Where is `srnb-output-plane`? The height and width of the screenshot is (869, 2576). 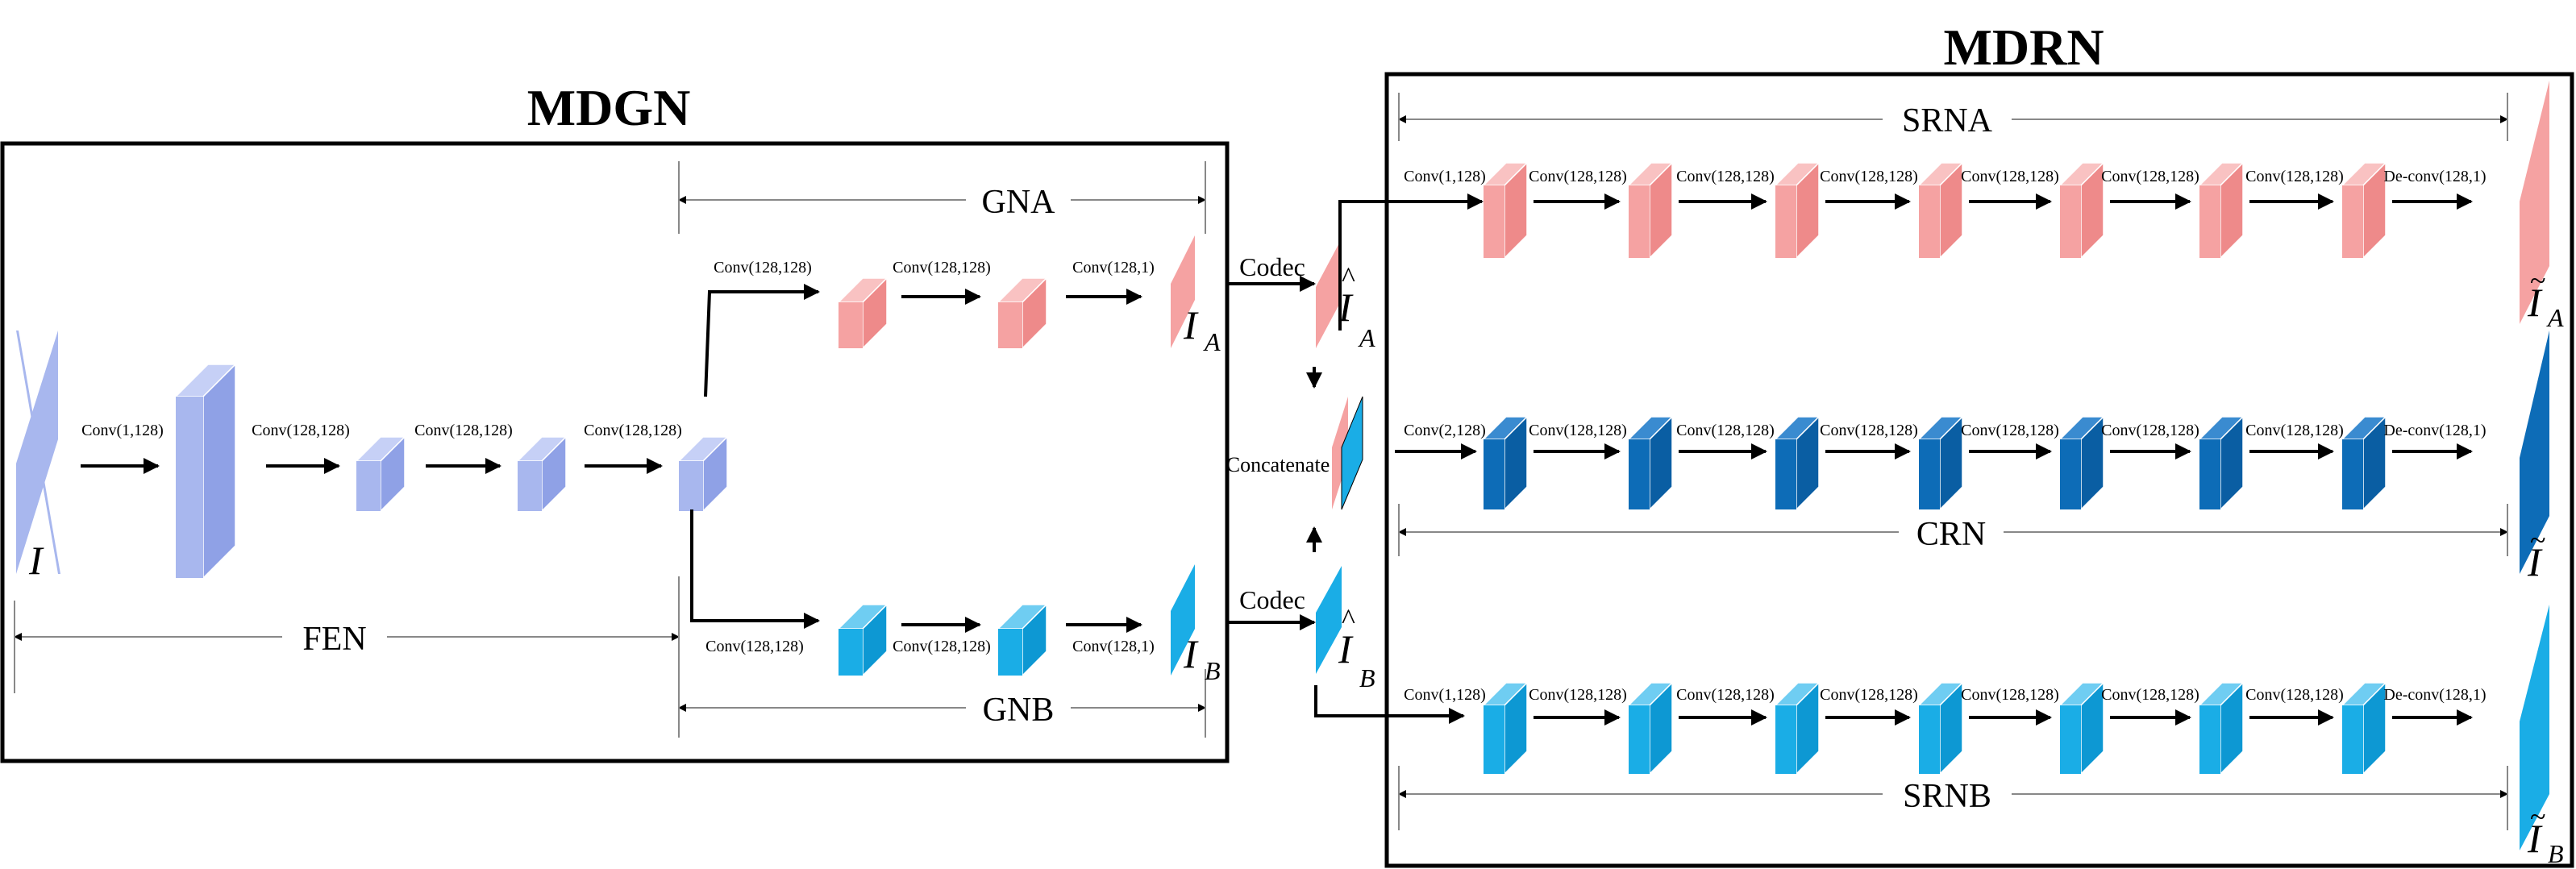 srnb-output-plane is located at coordinates (2534, 727).